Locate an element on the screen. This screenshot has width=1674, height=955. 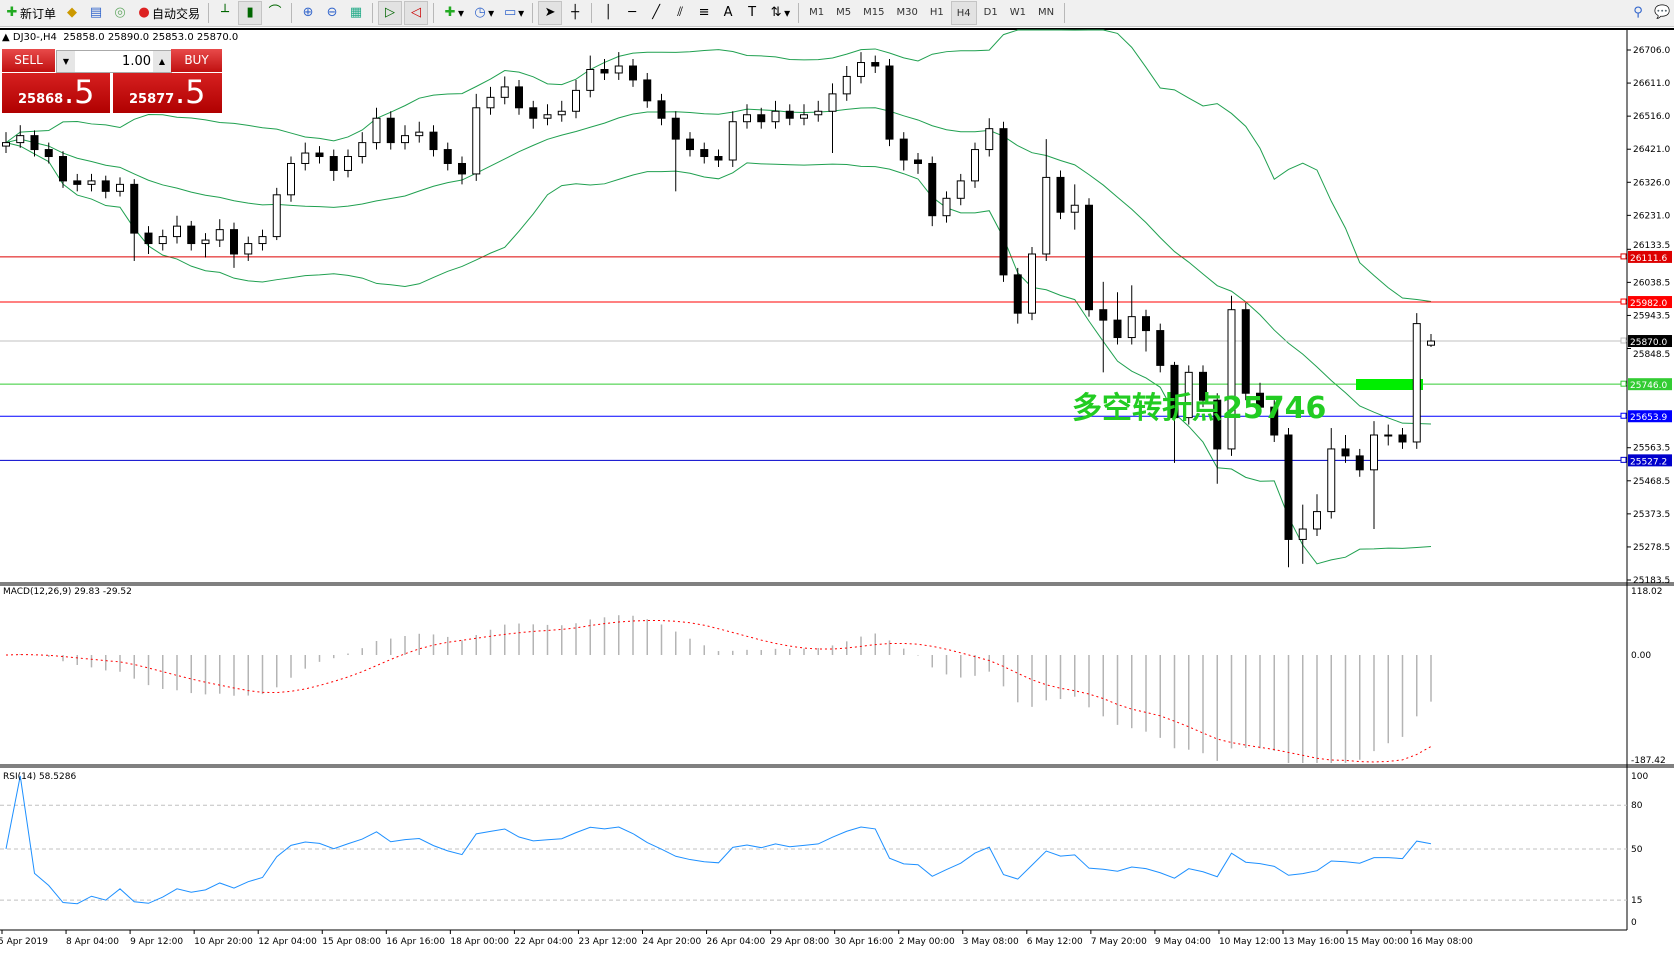
sell-button: SELL is located at coordinates (28, 60).